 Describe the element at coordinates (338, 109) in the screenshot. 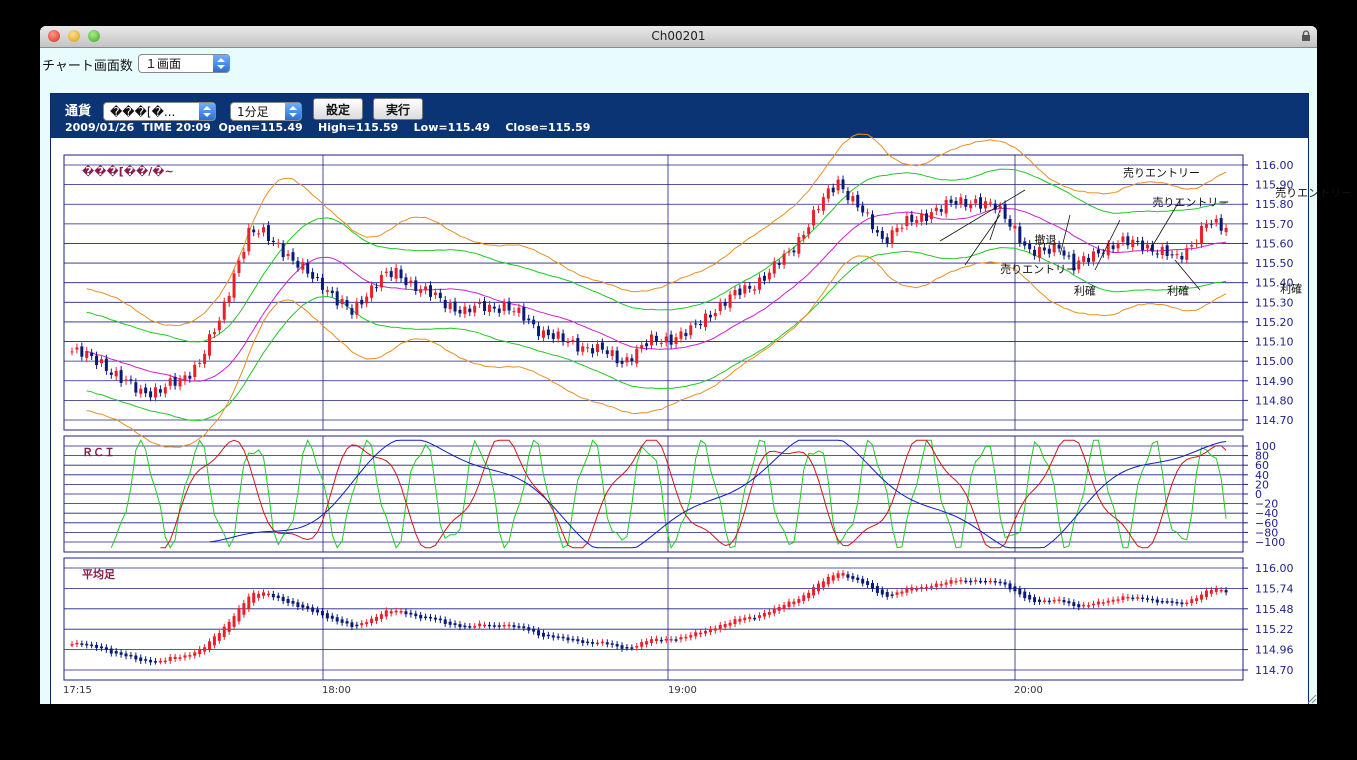

I see `settings-button: 設定` at that location.